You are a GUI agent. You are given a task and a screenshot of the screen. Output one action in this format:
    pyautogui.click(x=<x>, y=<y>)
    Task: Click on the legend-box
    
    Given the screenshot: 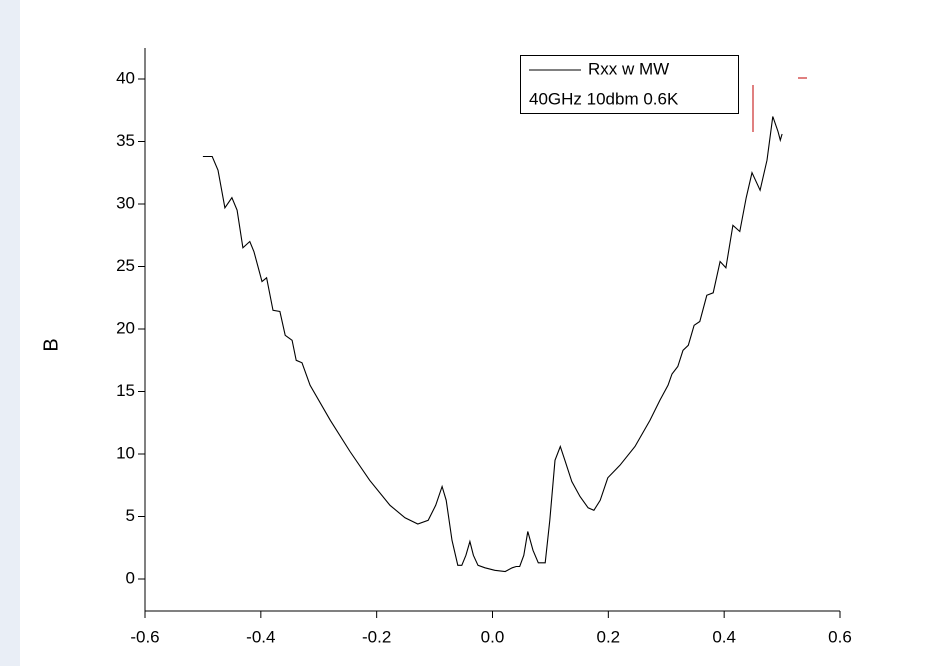 What is the action you would take?
    pyautogui.click(x=629, y=84)
    